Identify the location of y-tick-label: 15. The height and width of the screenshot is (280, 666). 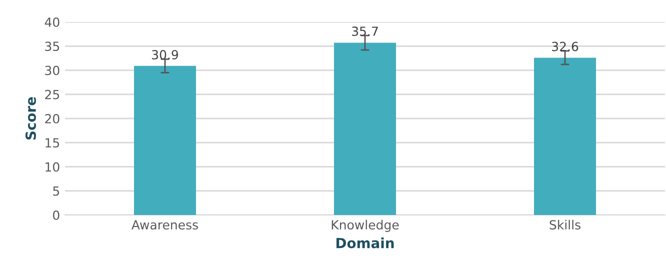
(53, 143).